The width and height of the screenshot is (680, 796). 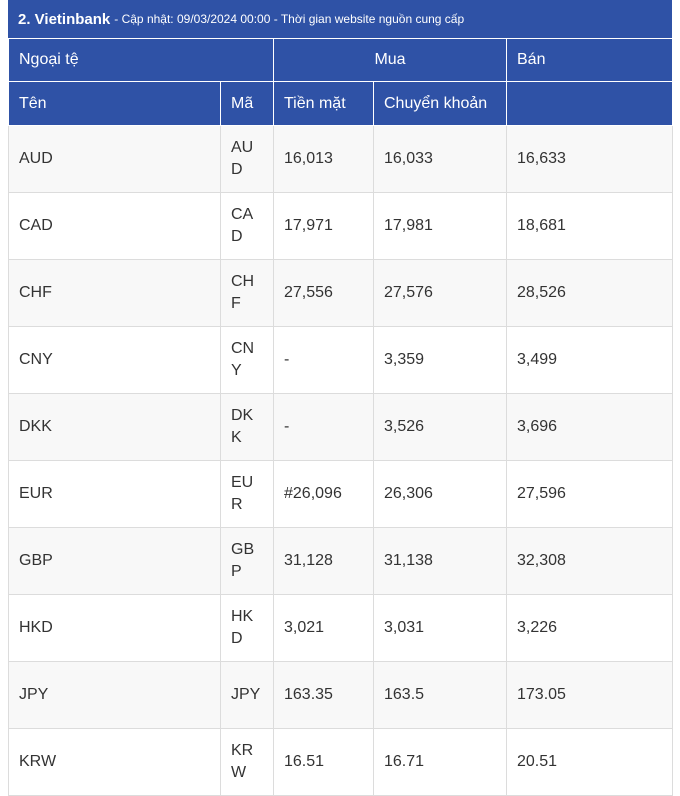 I want to click on column-header: Tiền mặt, so click(x=323, y=103).